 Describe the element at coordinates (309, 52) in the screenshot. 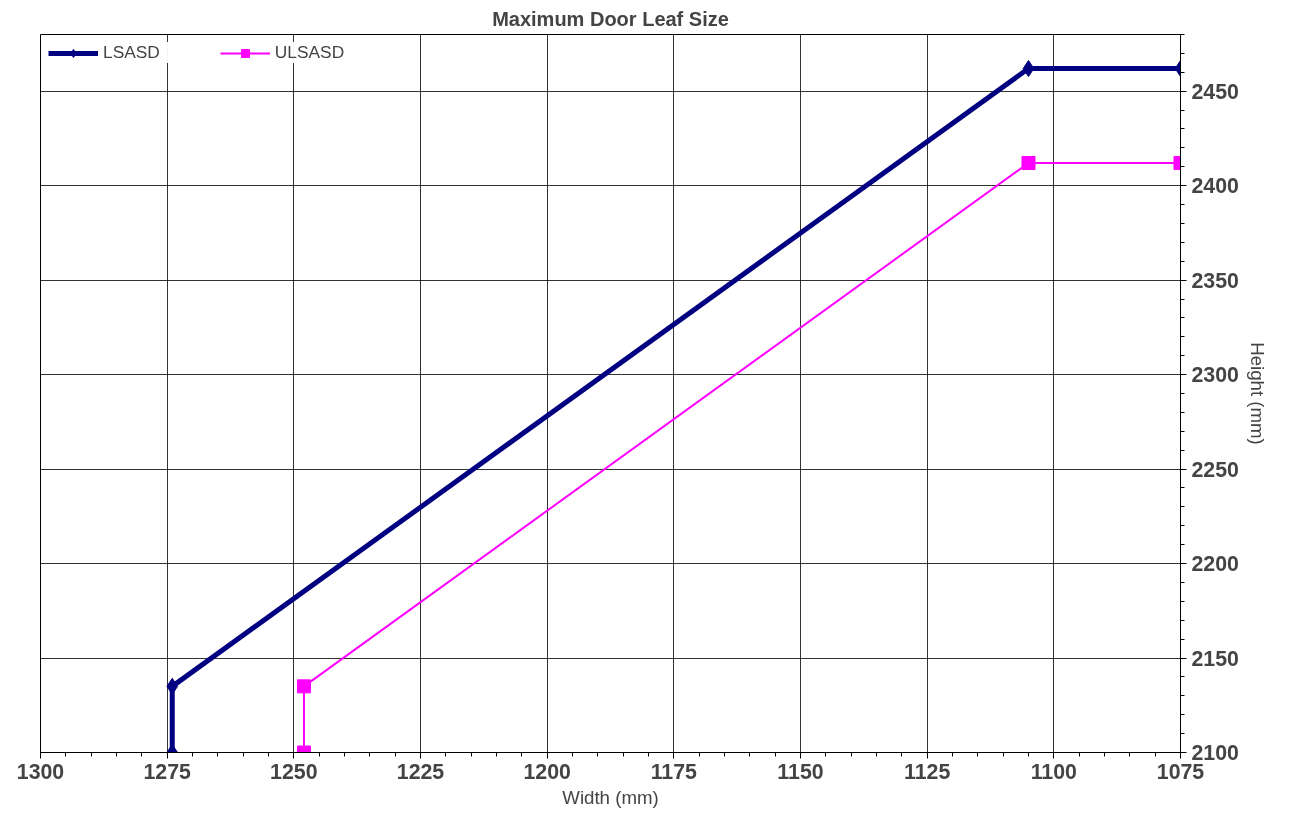

I see `legend-label: ULSASD` at that location.